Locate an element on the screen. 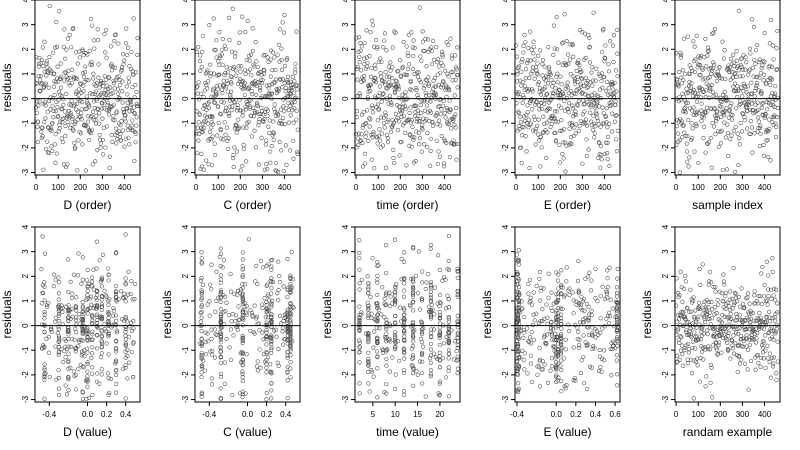  x-tick-label: 200 is located at coordinates (401, 187).